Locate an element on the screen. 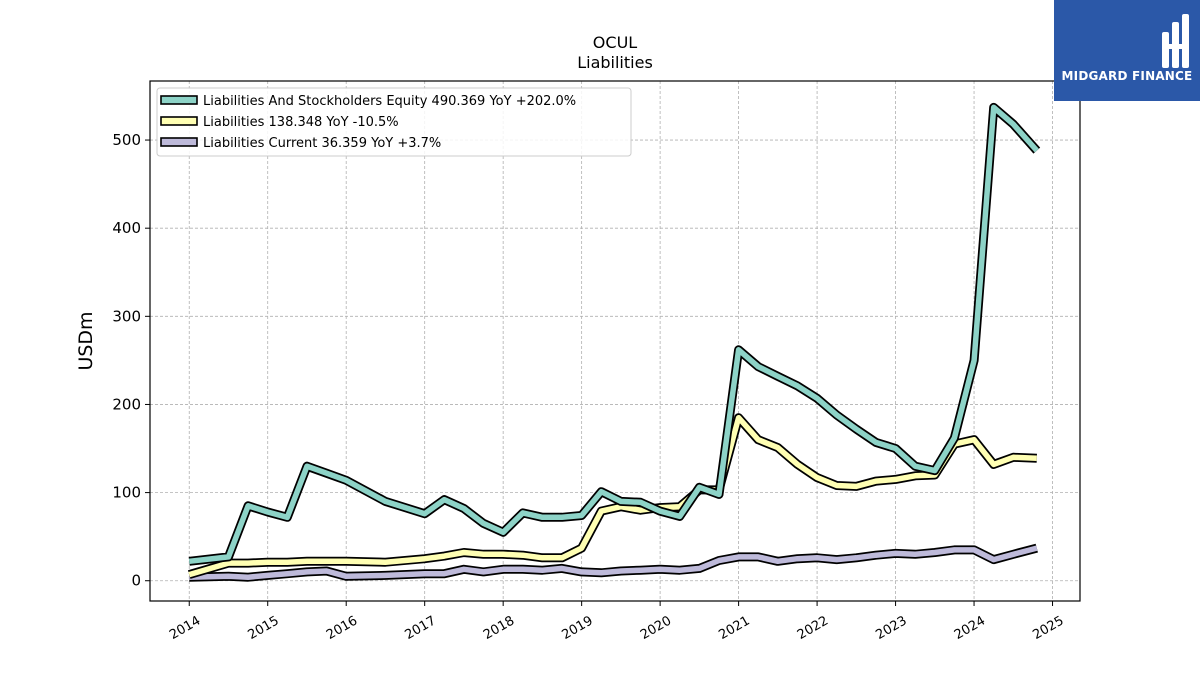  chart-title: OCUL is located at coordinates (615, 42).